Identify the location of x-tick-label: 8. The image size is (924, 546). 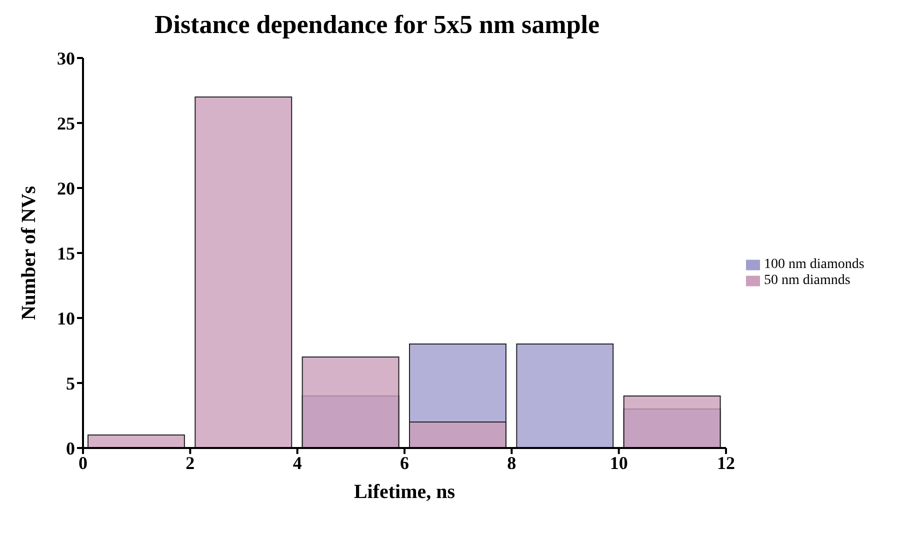
(511, 462).